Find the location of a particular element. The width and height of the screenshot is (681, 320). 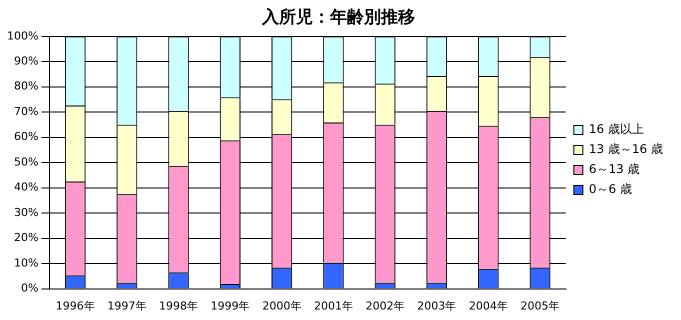

x-tick-label: 2003年 is located at coordinates (436, 305).